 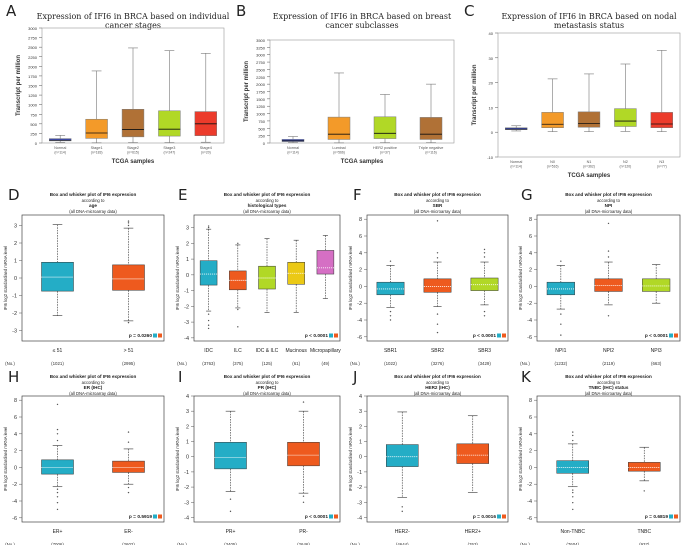 I want to click on category-label: Micropapillary, so click(x=325, y=351).